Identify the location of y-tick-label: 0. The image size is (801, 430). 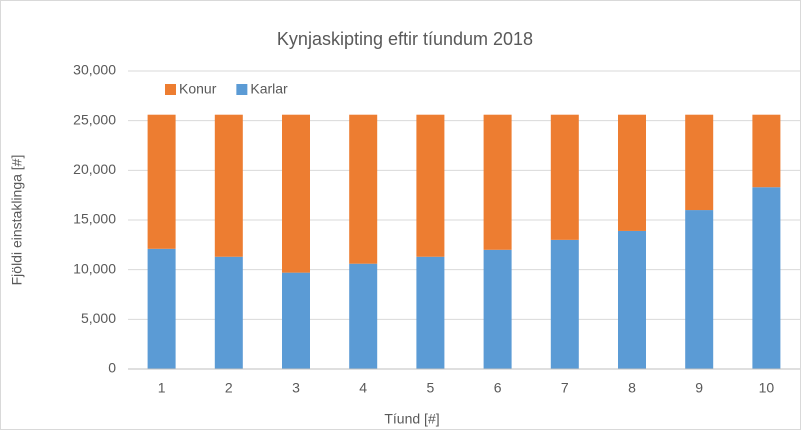
(112, 368).